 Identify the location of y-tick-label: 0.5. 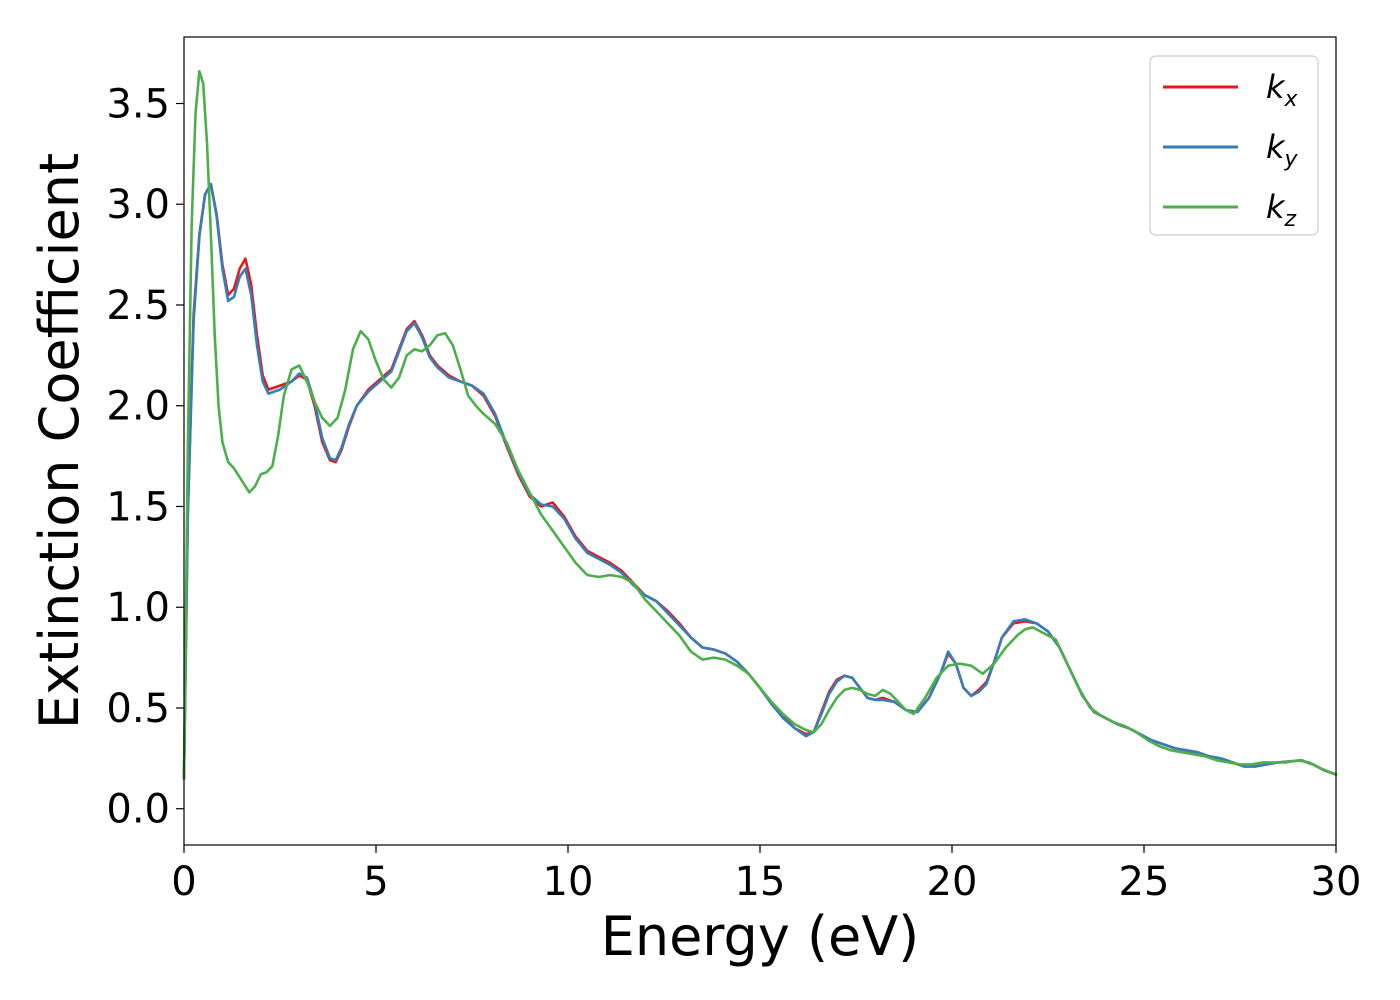
(138, 709).